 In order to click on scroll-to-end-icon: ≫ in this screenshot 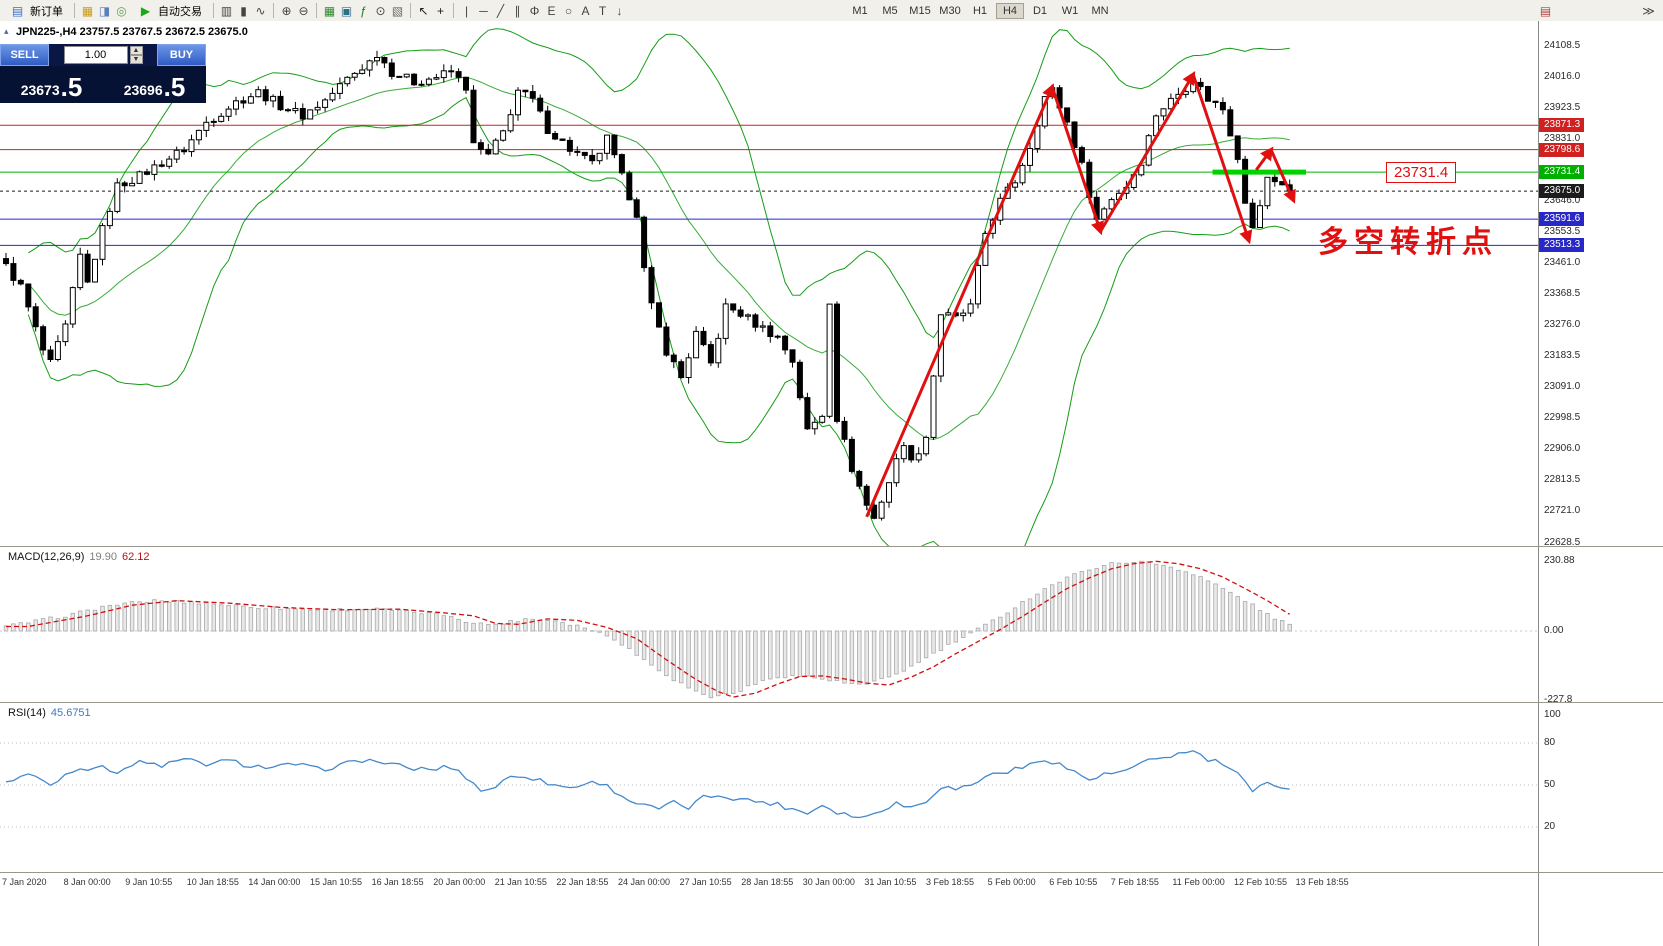, I will do `click(1648, 10)`.